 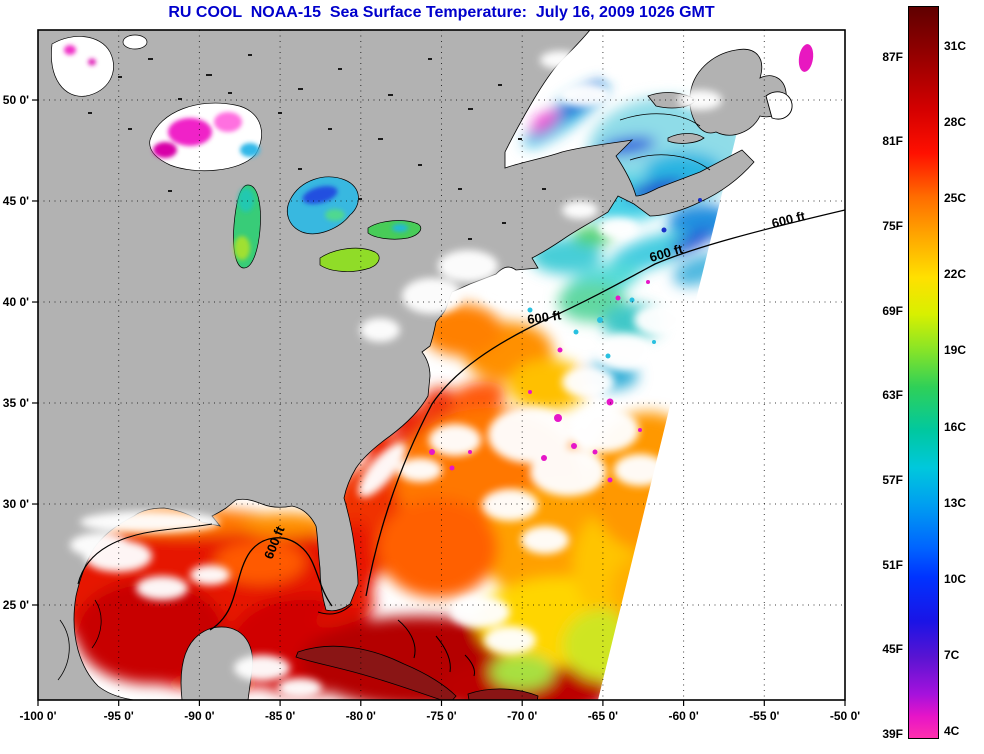 I want to click on x-tick-label: -50 0', so click(x=845, y=716).